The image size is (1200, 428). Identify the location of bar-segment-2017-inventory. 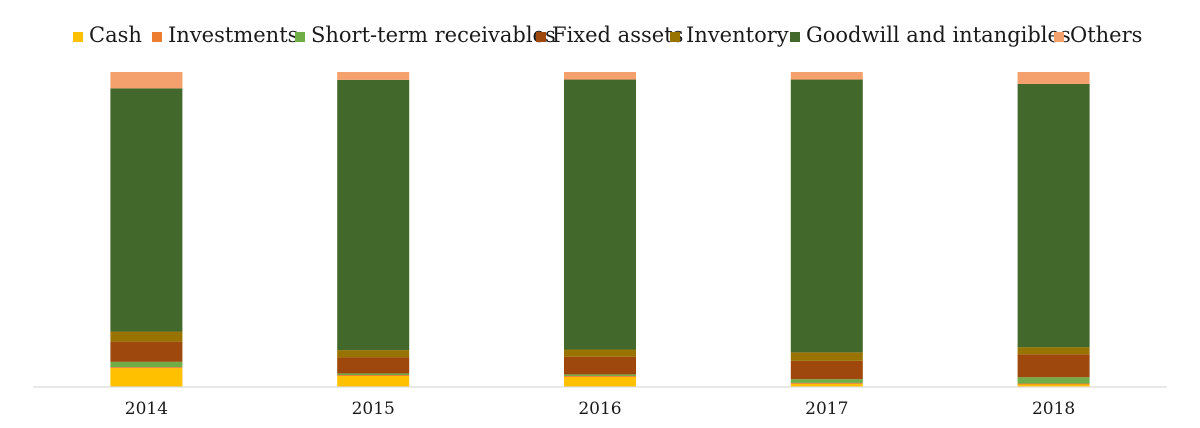
(826, 356).